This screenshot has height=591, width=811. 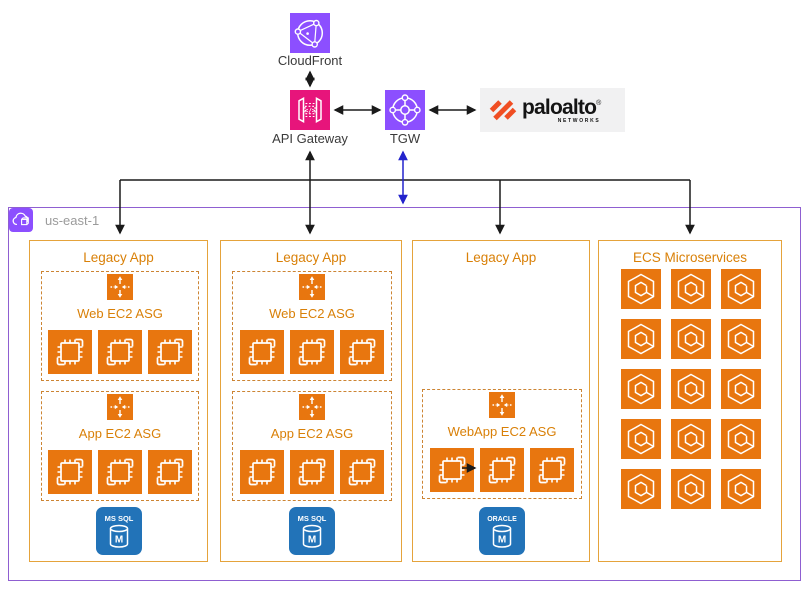 I want to click on asg-group-label: WebApp EC2 ASG, so click(x=502, y=431).